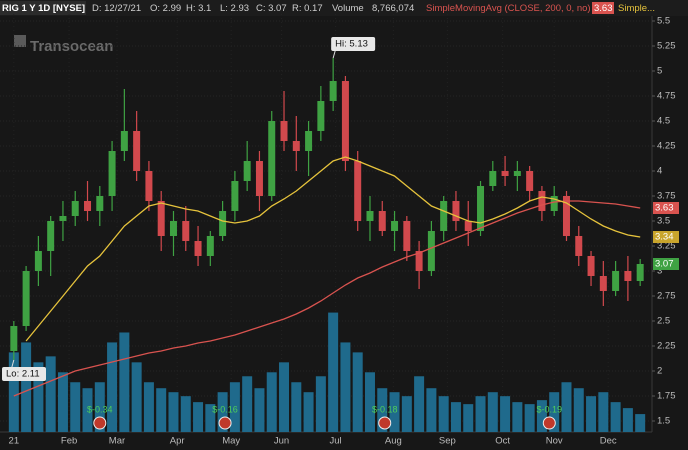 The height and width of the screenshot is (450, 688). What do you see at coordinates (663, 421) in the screenshot?
I see `y-tick-label: 1.5` at bounding box center [663, 421].